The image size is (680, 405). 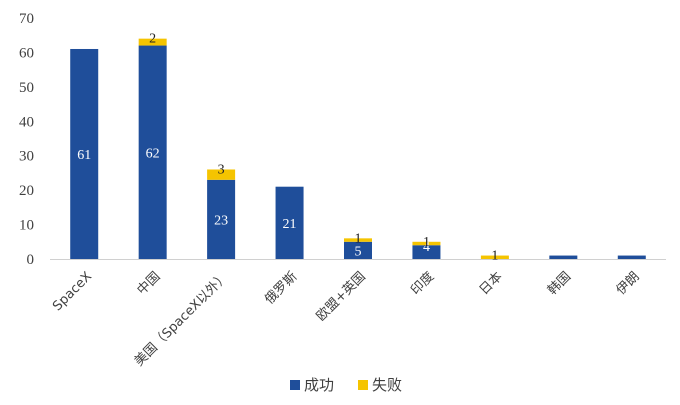 What do you see at coordinates (491, 283) in the screenshot?
I see `x-category-label: 日本` at bounding box center [491, 283].